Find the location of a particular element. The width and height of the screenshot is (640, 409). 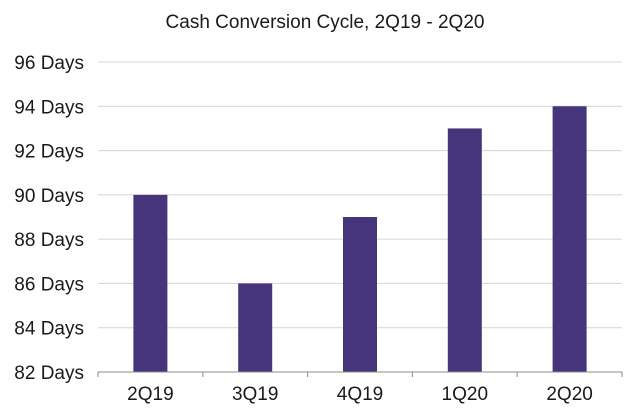

y-tick-label: 88 Days is located at coordinates (49, 240).